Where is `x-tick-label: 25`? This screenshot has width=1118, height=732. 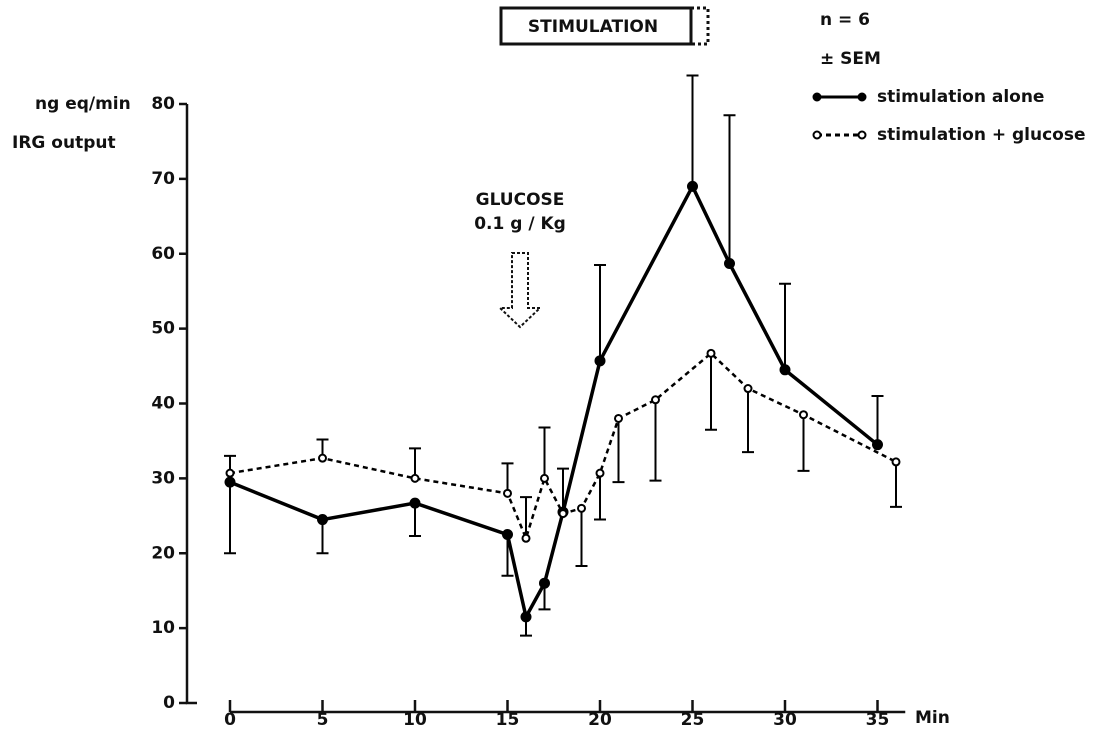 x-tick-label: 25 is located at coordinates (693, 719).